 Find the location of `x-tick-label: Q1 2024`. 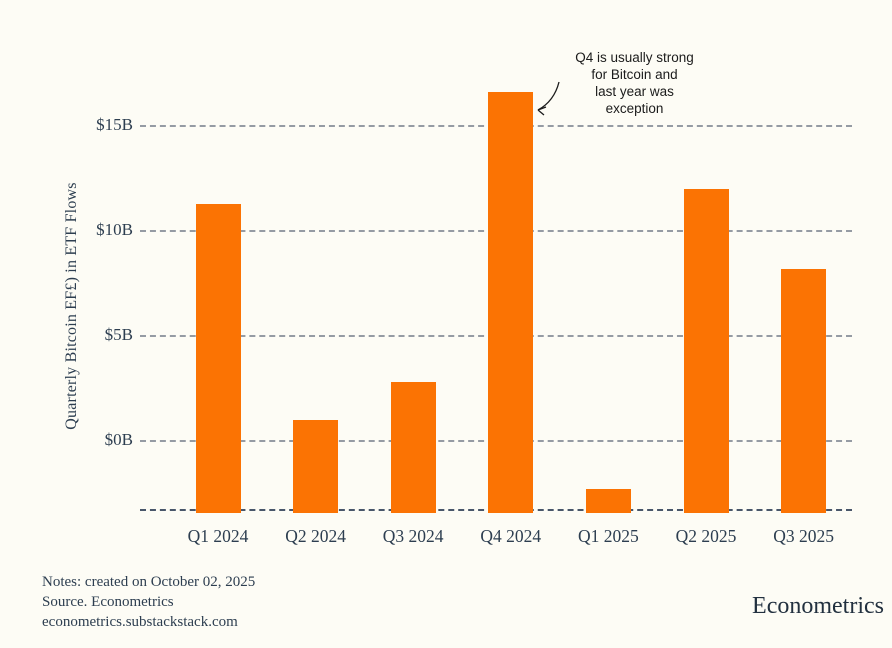

x-tick-label: Q1 2024 is located at coordinates (218, 536).